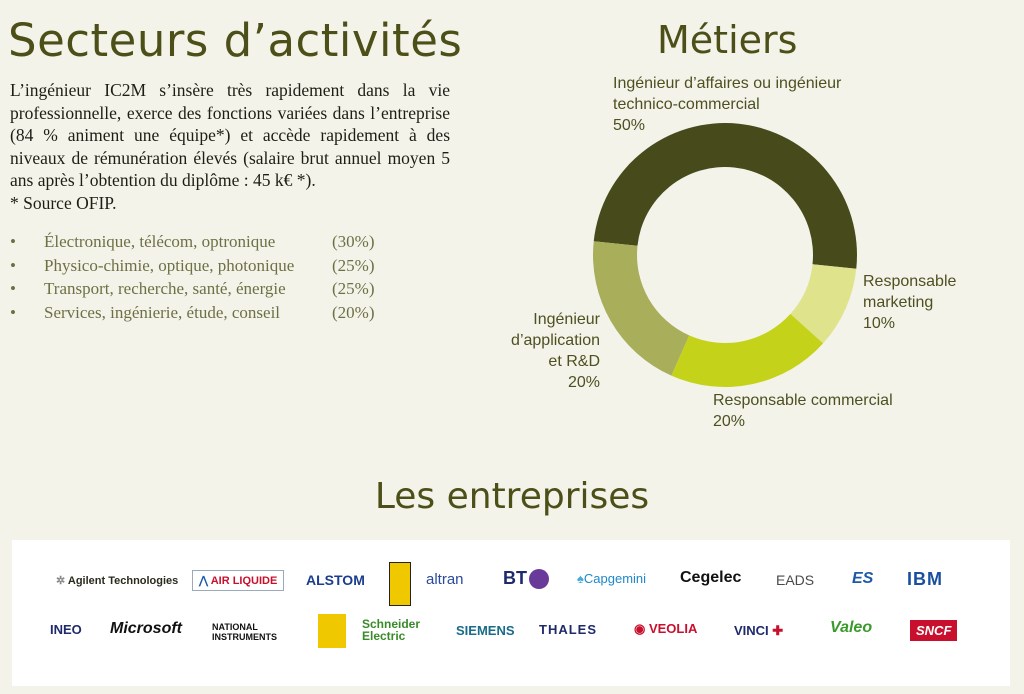 The width and height of the screenshot is (1024, 694). Describe the element at coordinates (934, 630) in the screenshot. I see `sncf-logo: SNCF` at that location.